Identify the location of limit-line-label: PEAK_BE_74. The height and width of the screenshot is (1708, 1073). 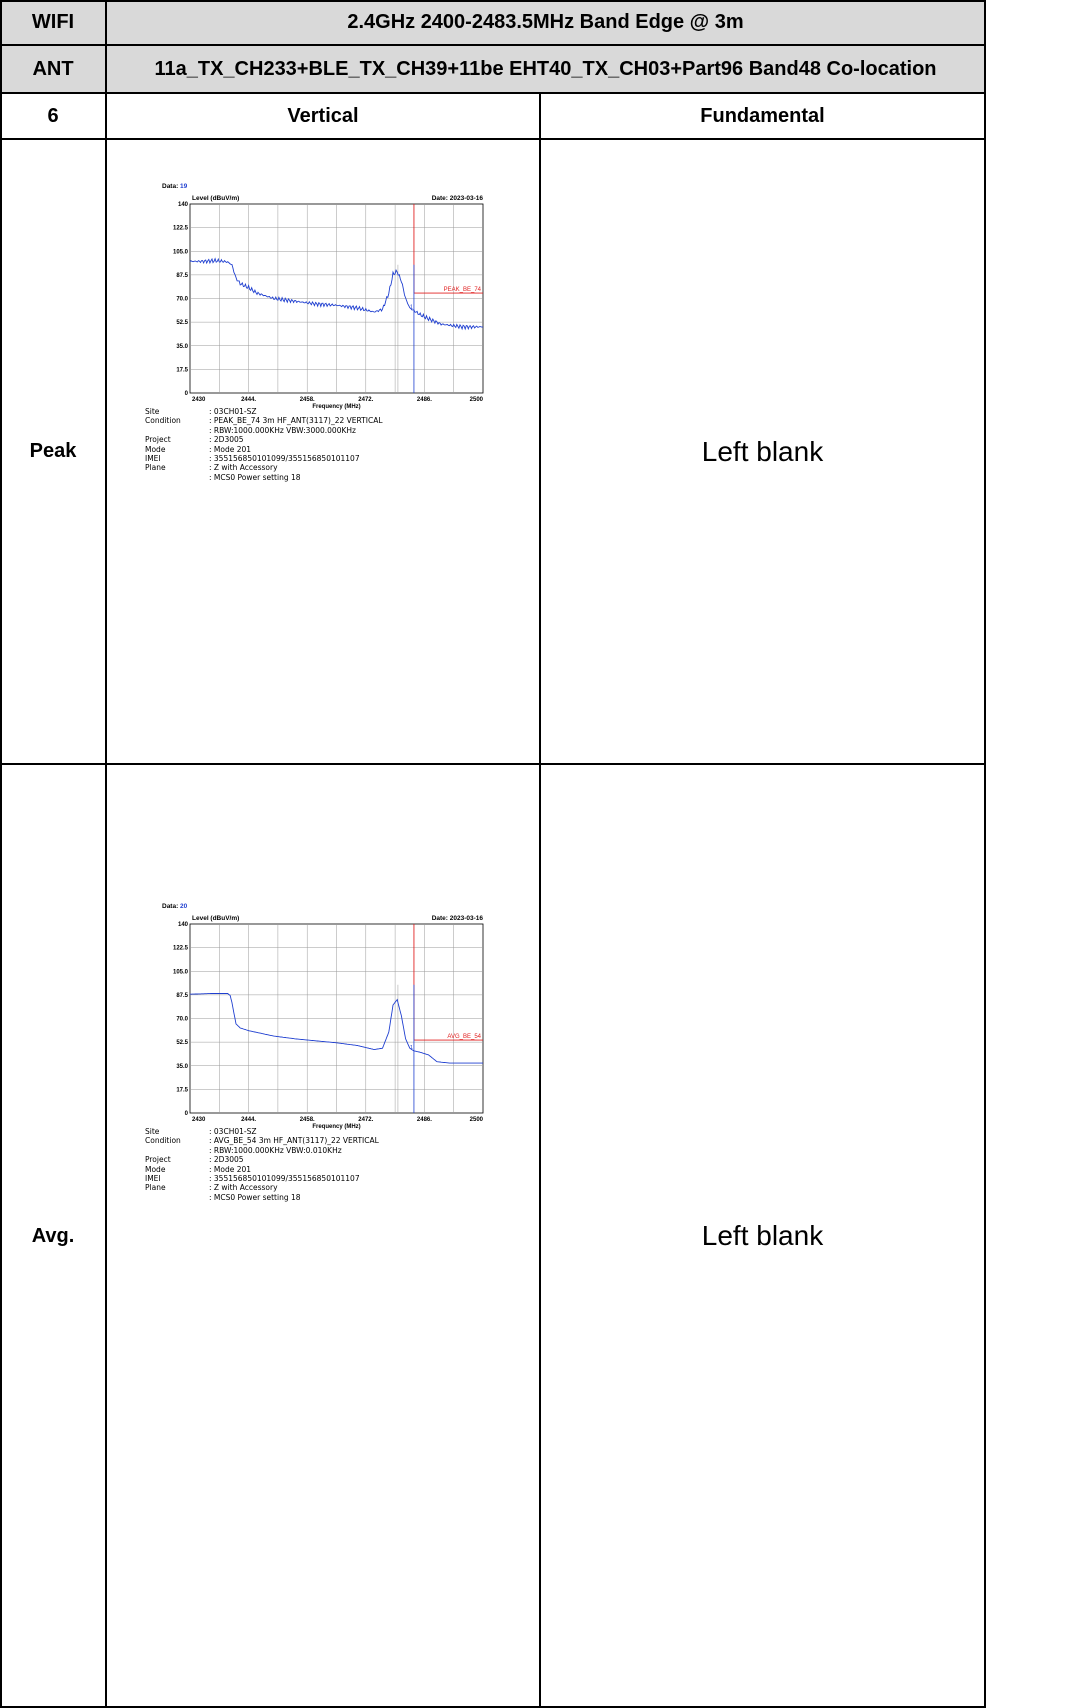
(463, 290).